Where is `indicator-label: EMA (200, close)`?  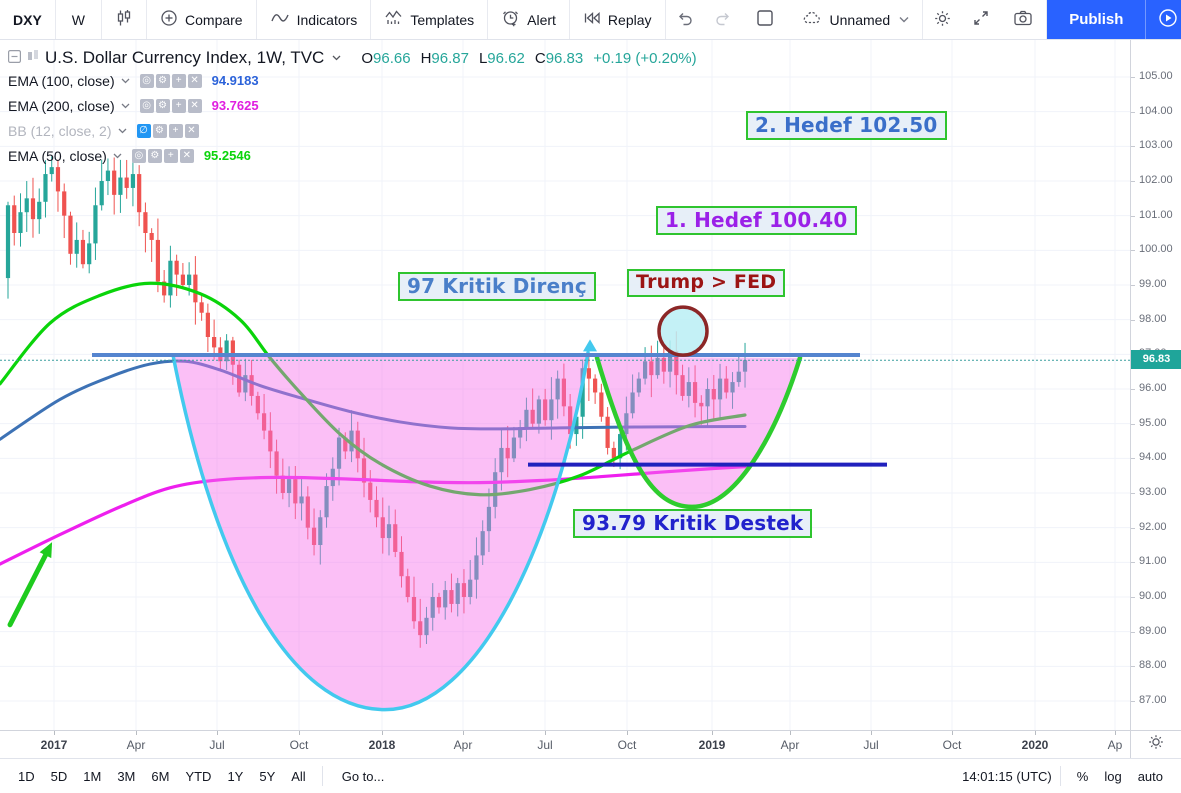
indicator-label: EMA (200, close) is located at coordinates (61, 105).